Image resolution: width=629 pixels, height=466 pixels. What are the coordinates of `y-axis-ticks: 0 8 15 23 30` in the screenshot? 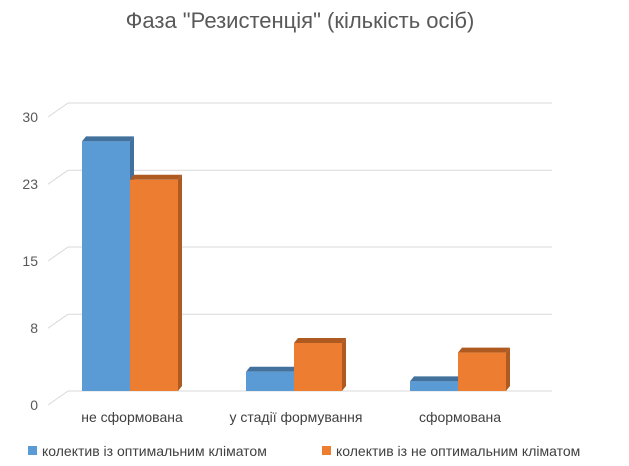 It's located at (30, 261).